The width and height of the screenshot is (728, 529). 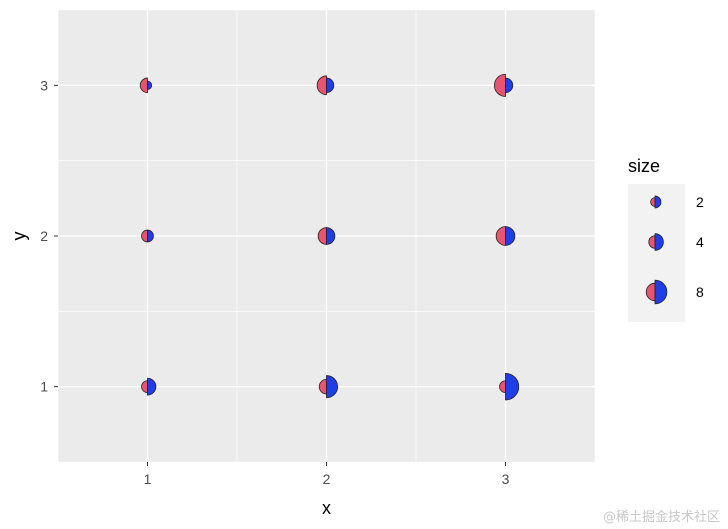 What do you see at coordinates (506, 479) in the screenshot?
I see `x-tick-label: 3` at bounding box center [506, 479].